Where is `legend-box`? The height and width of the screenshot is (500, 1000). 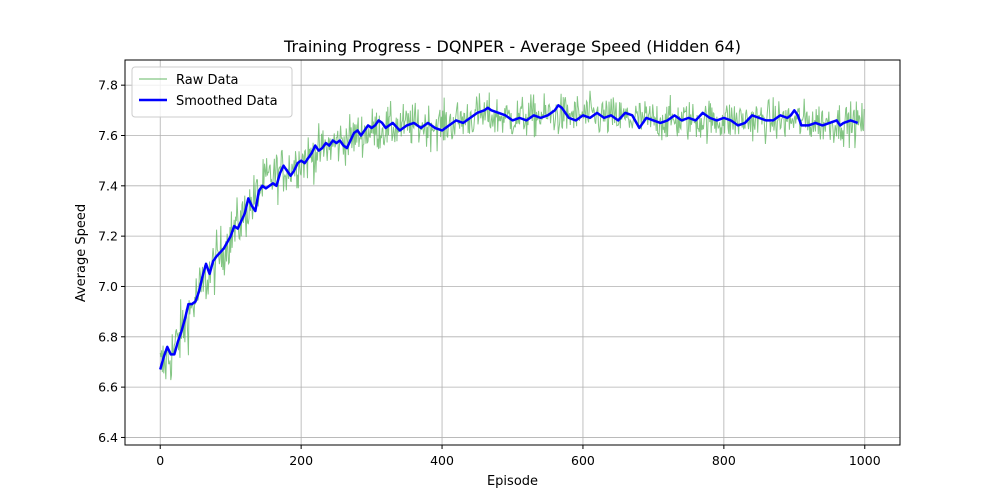 legend-box is located at coordinates (212, 92).